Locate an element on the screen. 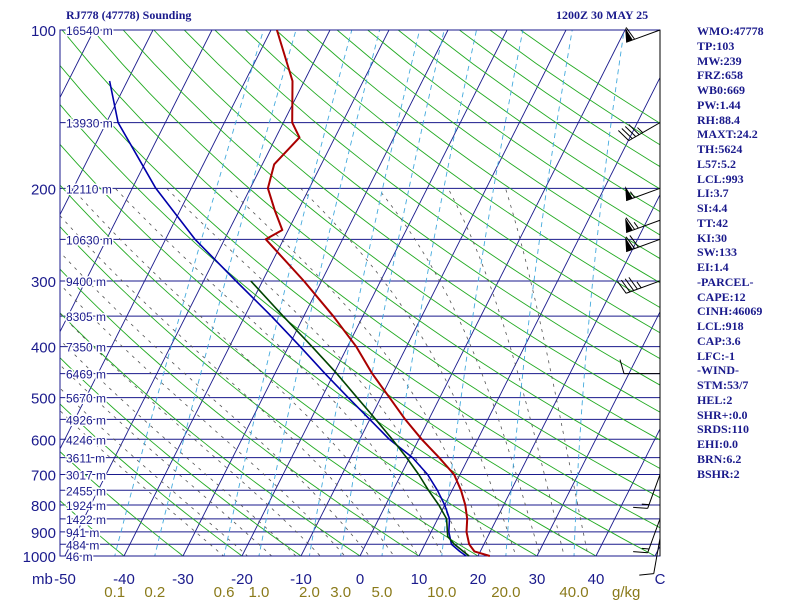 The image size is (800, 600). mixing-ratio-tick-label: 40.0 is located at coordinates (573, 592).